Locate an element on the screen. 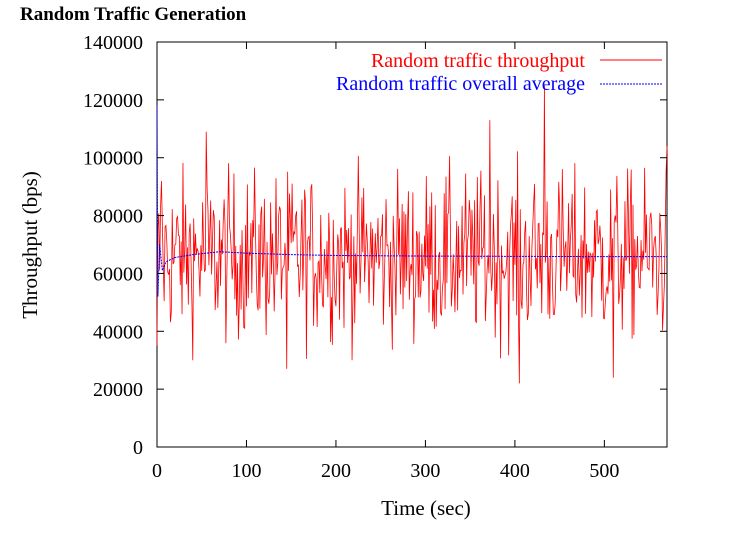 Image resolution: width=755 pixels, height=546 pixels. legend-label-average: Random traffic overall average is located at coordinates (460, 84).